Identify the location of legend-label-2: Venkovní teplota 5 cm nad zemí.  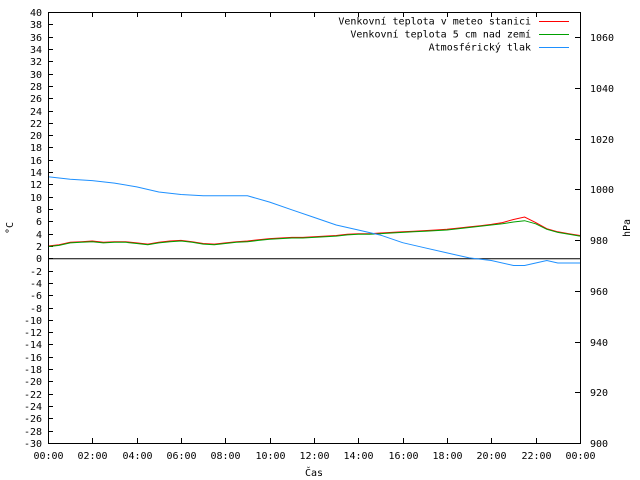
(440, 35).